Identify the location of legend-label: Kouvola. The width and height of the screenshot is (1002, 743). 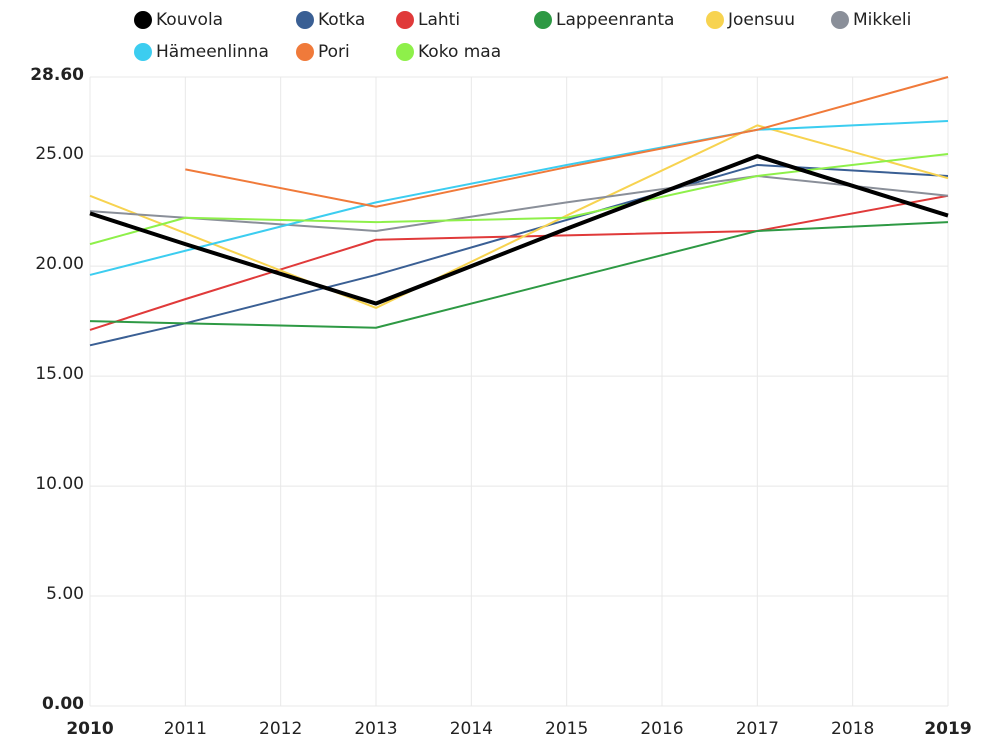
(189, 20).